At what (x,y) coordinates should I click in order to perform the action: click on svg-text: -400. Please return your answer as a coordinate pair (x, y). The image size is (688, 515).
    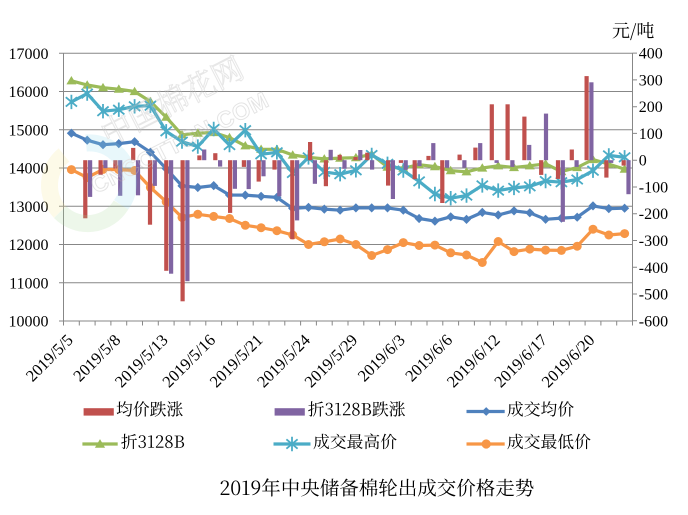
    Looking at the image, I should click on (653, 268).